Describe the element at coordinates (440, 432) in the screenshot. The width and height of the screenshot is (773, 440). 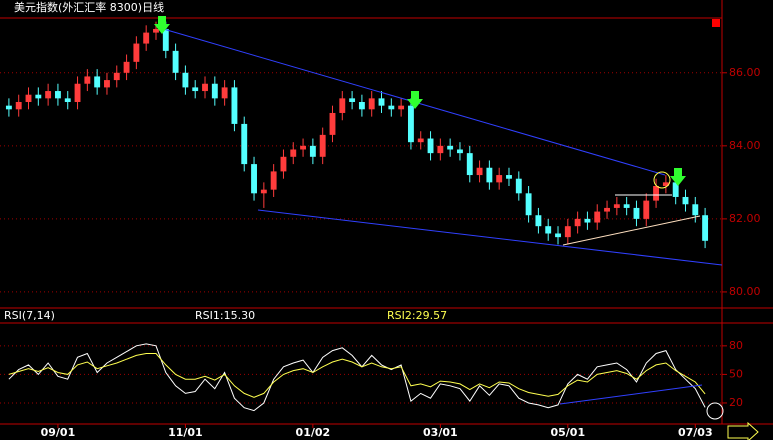
I see `x-tick-label: 03/01` at that location.